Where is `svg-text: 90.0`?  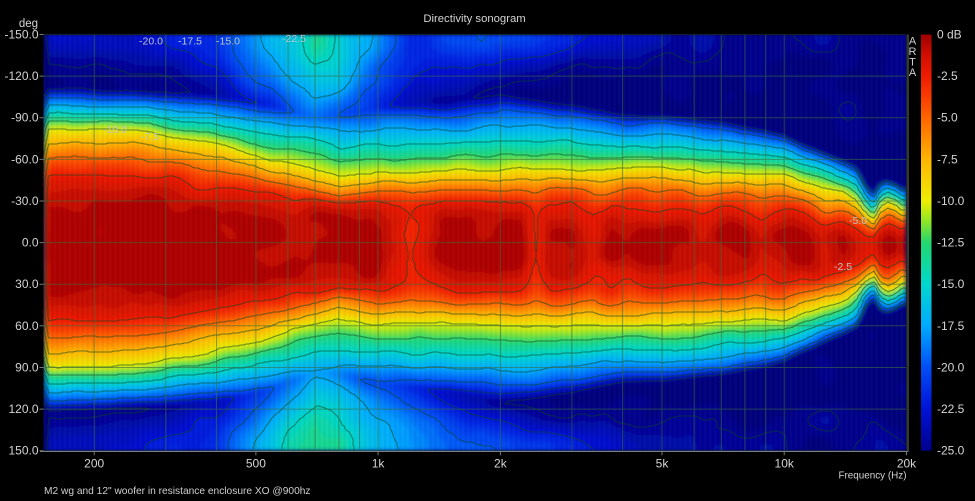 svg-text: 90.0 is located at coordinates (27, 368).